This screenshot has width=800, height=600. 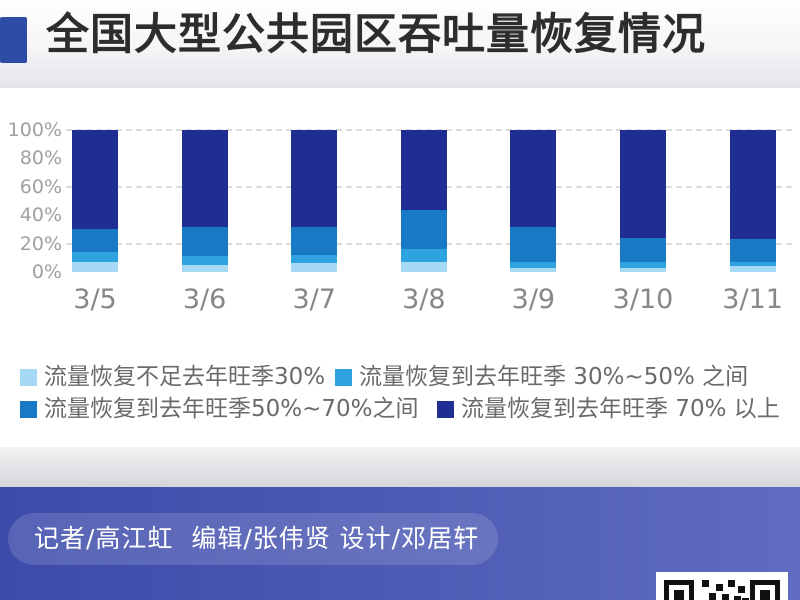 I want to click on qr-code, so click(x=722, y=586).